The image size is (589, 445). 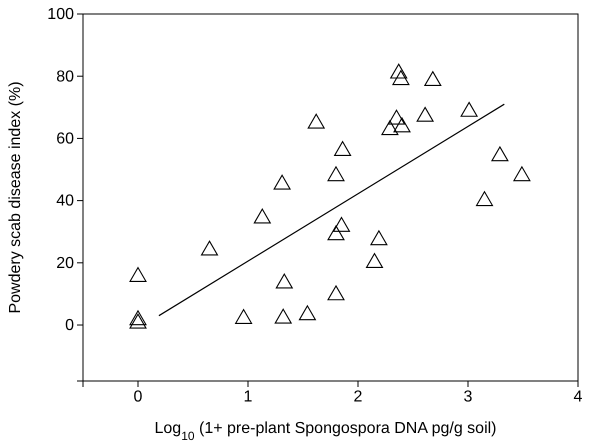 What do you see at coordinates (325, 431) in the screenshot?
I see `x-axis-title: Log$_{10}$ (1+ pre-plant Spongospora DNA pg/g soil)` at bounding box center [325, 431].